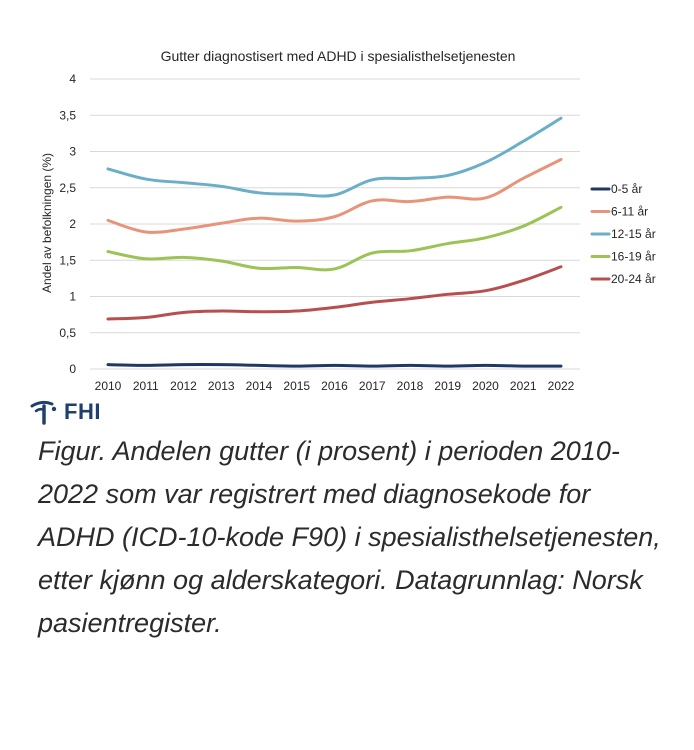 This screenshot has height=750, width=694. Describe the element at coordinates (523, 386) in the screenshot. I see `x-tick-label: 2021` at that location.